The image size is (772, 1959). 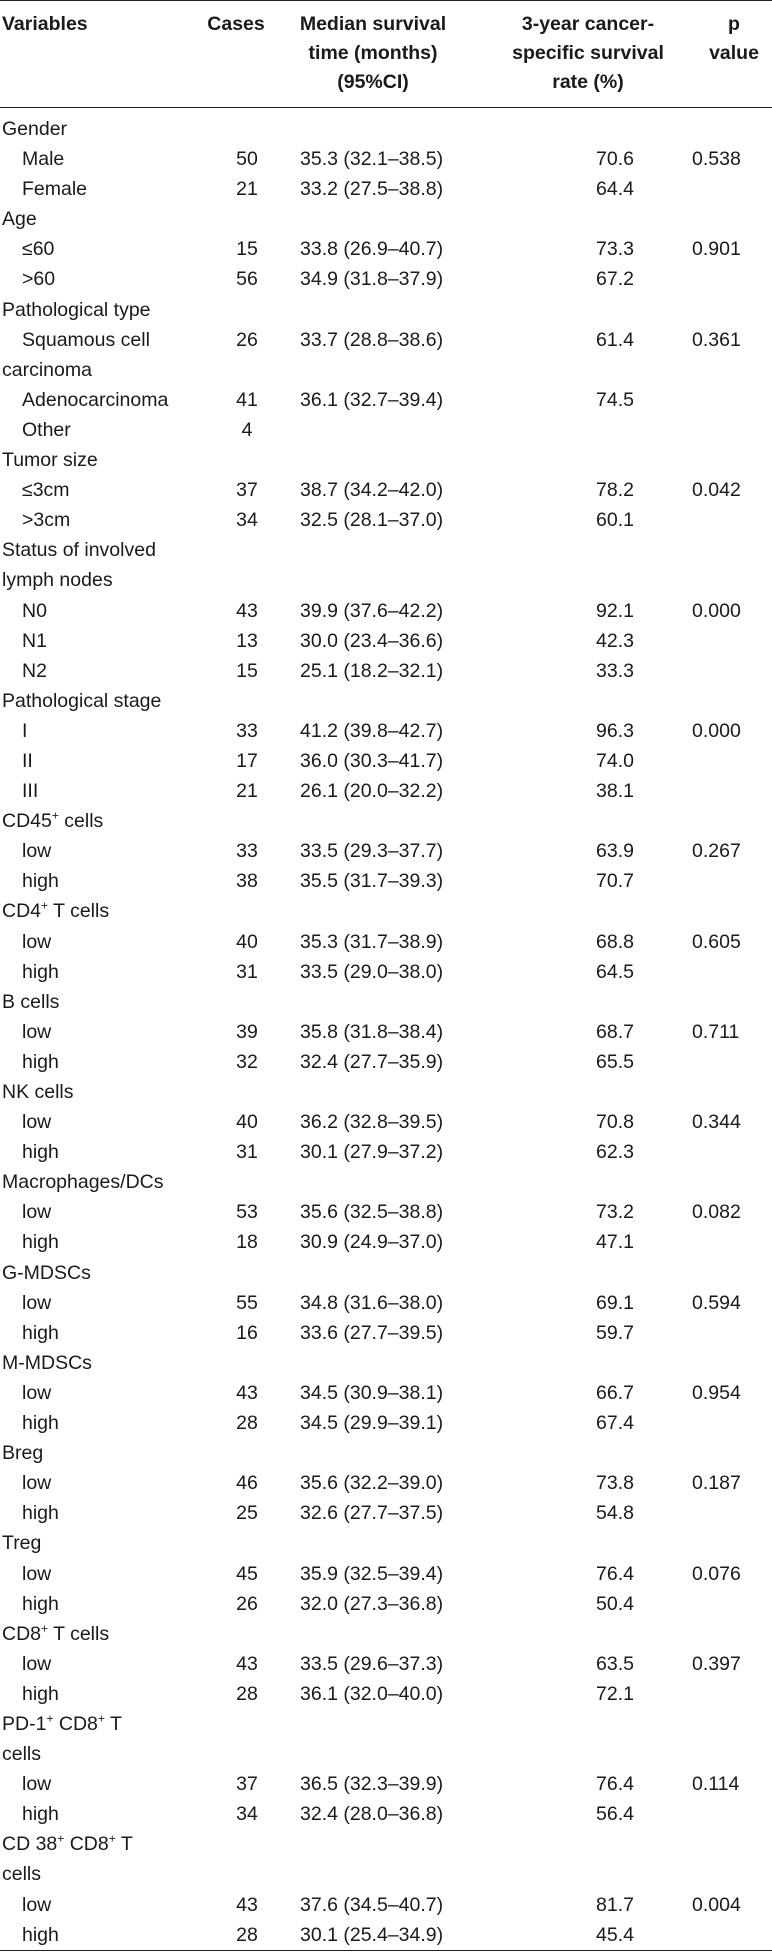 What do you see at coordinates (247, 1483) in the screenshot?
I see `cases-cell: 46` at bounding box center [247, 1483].